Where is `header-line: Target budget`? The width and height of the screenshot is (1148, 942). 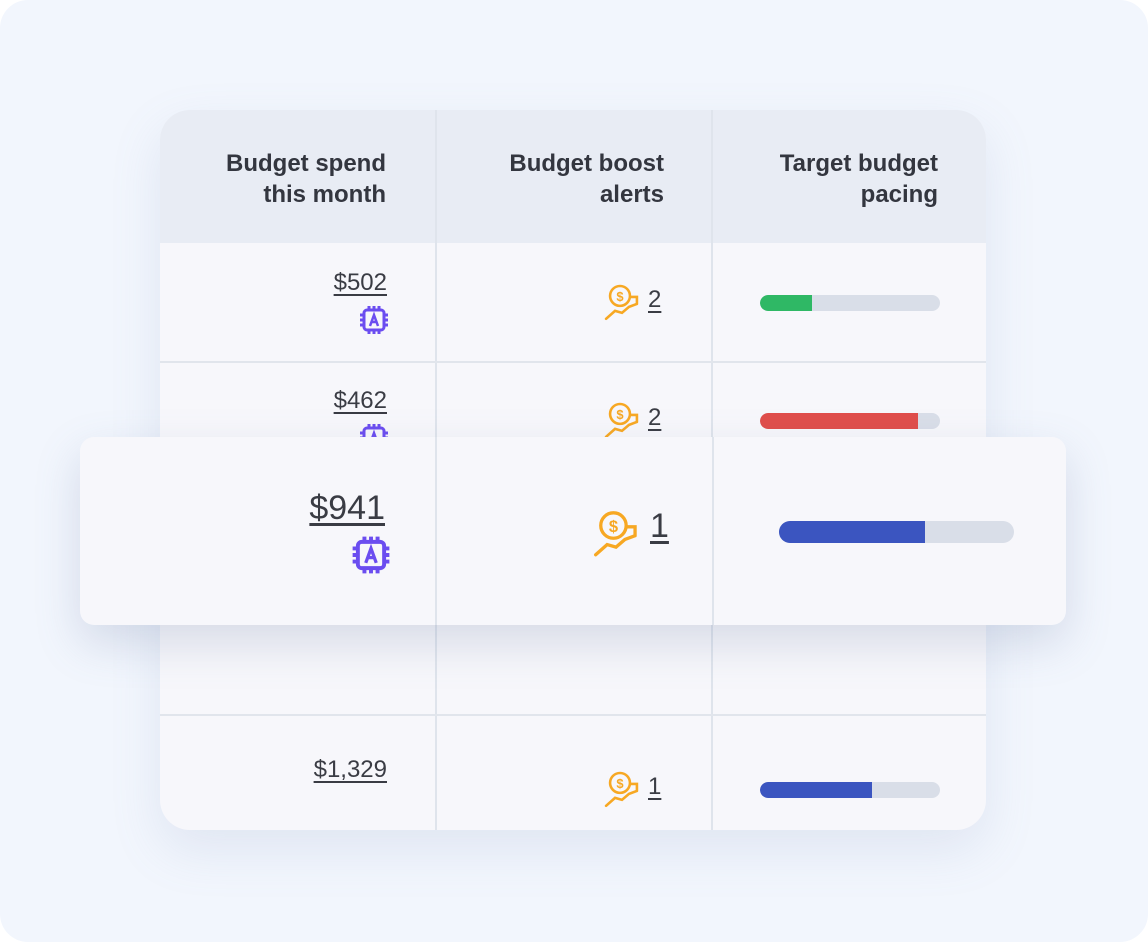 header-line: Target budget is located at coordinates (858, 163).